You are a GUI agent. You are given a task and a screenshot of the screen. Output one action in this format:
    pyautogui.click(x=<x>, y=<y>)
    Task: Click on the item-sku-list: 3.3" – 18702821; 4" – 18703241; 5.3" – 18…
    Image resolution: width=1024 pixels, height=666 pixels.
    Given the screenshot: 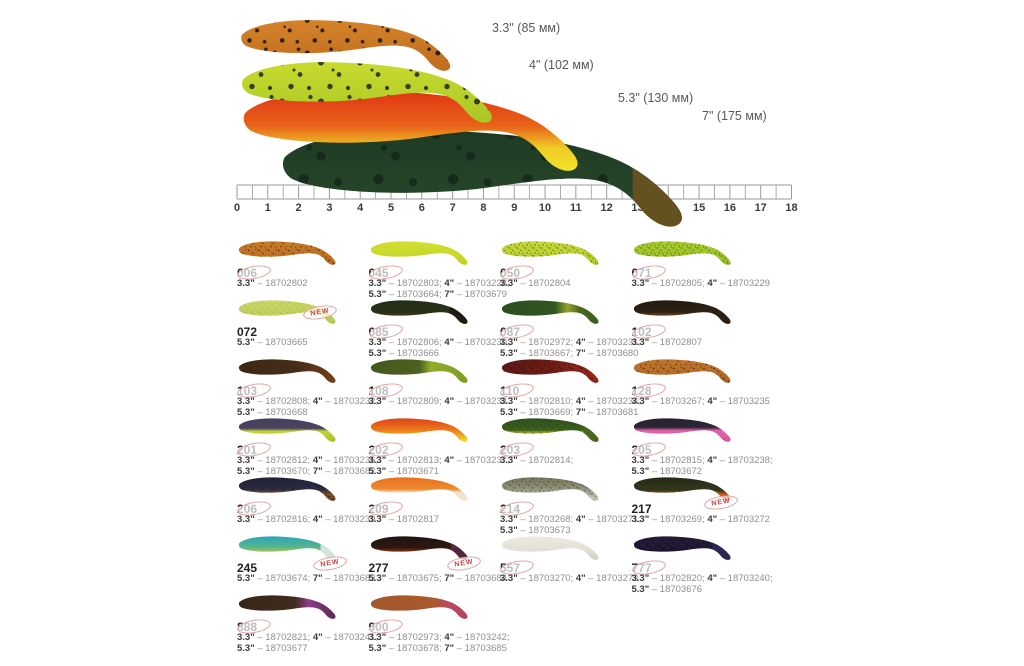 What is the action you would take?
    pyautogui.click(x=308, y=643)
    